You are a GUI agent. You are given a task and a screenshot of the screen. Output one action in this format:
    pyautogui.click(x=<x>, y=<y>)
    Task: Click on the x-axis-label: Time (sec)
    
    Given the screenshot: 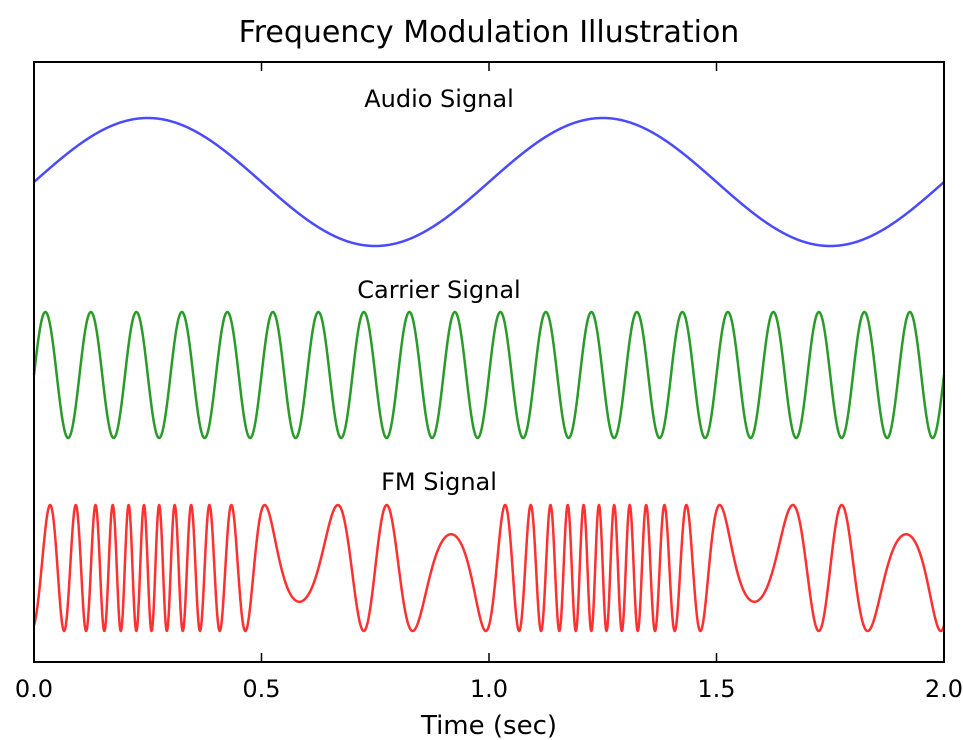 What is the action you would take?
    pyautogui.click(x=488, y=725)
    